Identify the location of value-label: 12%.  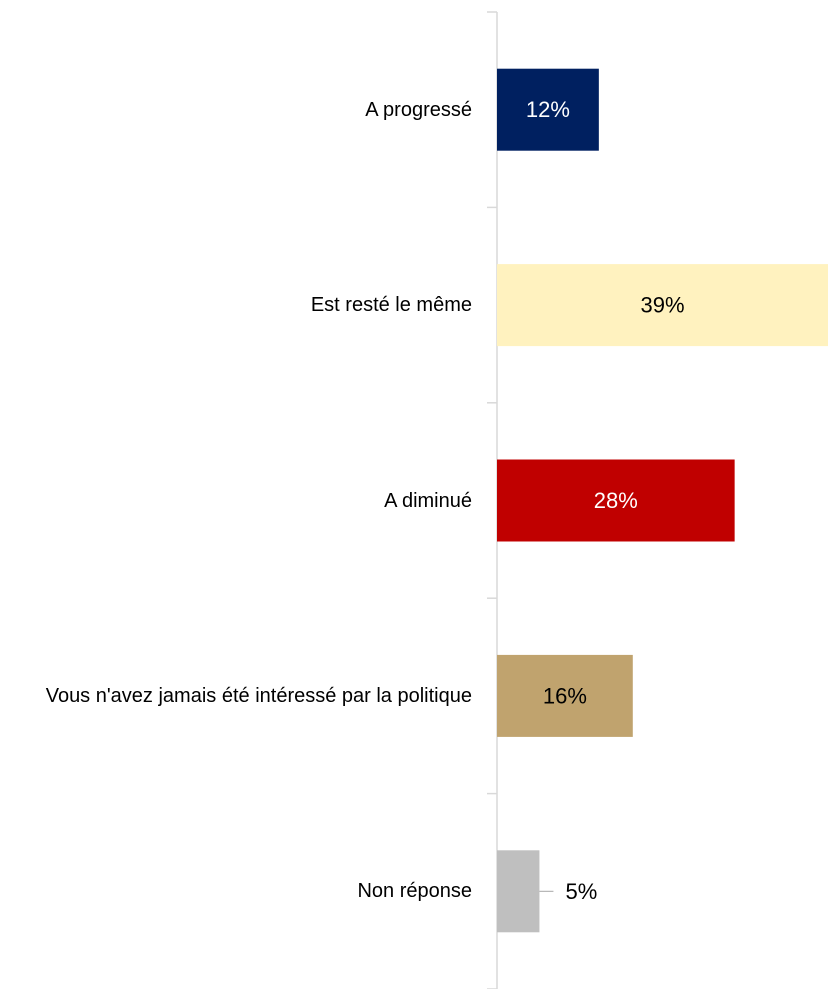
(548, 109).